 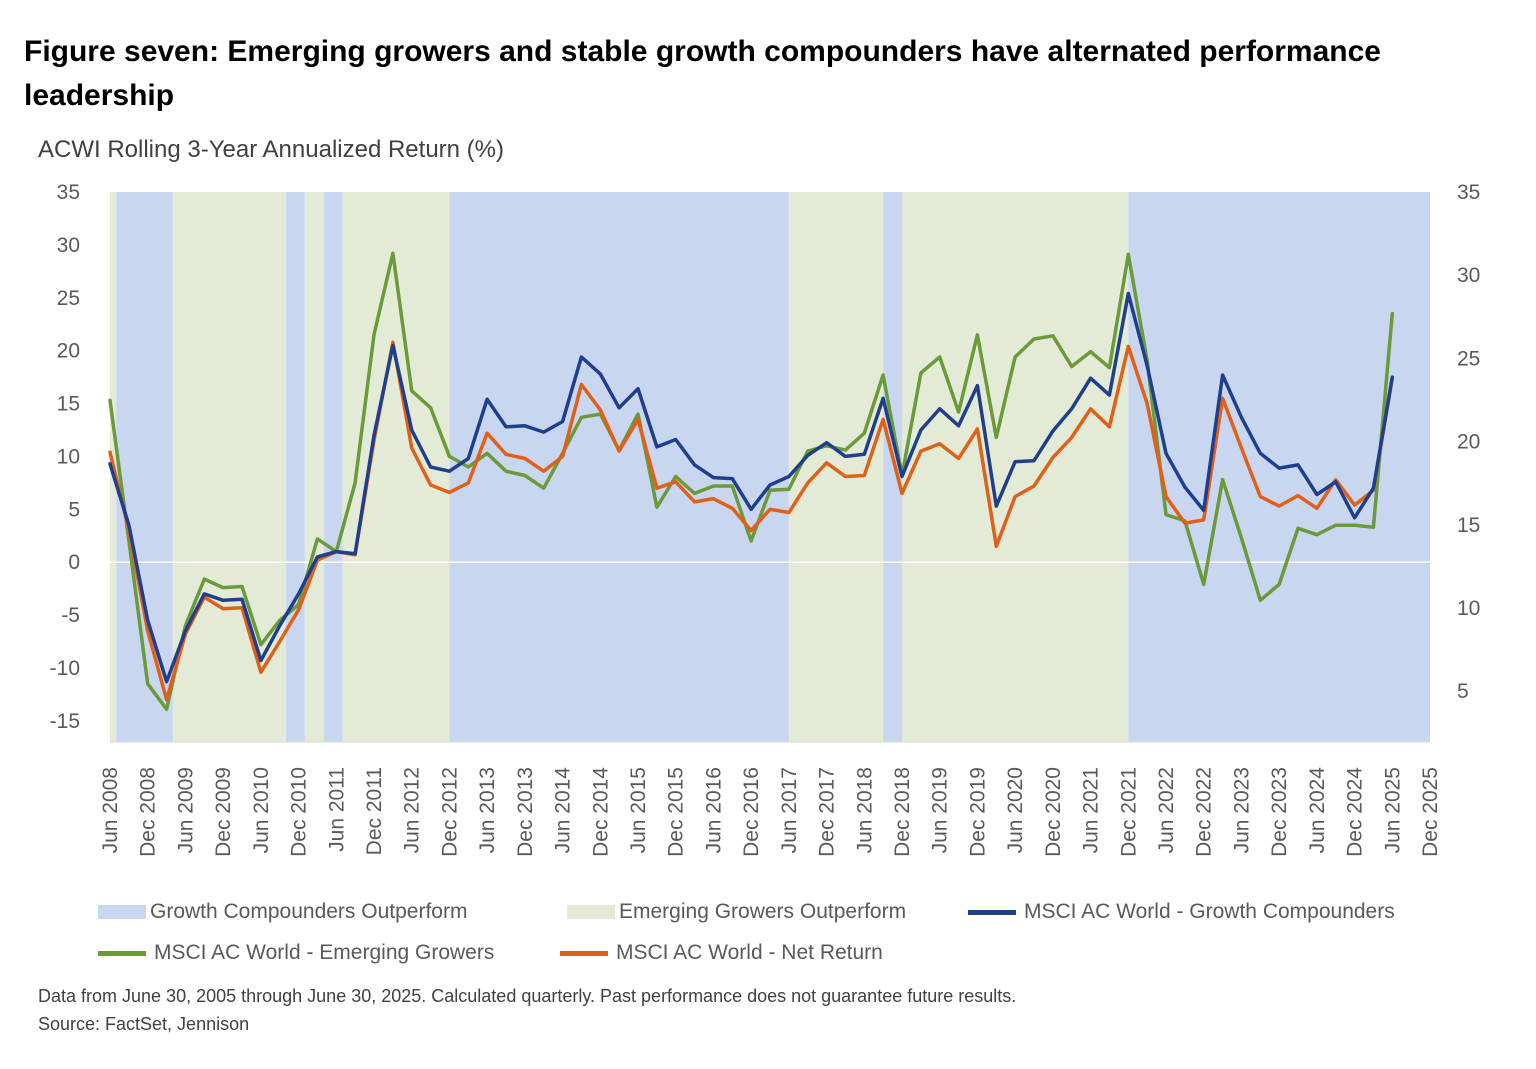 What do you see at coordinates (68, 245) in the screenshot?
I see `y-tick-label: 30` at bounding box center [68, 245].